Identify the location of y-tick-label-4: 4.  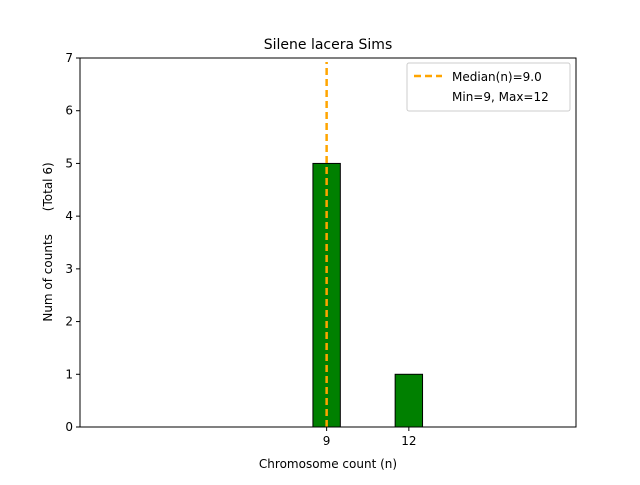
(69, 216).